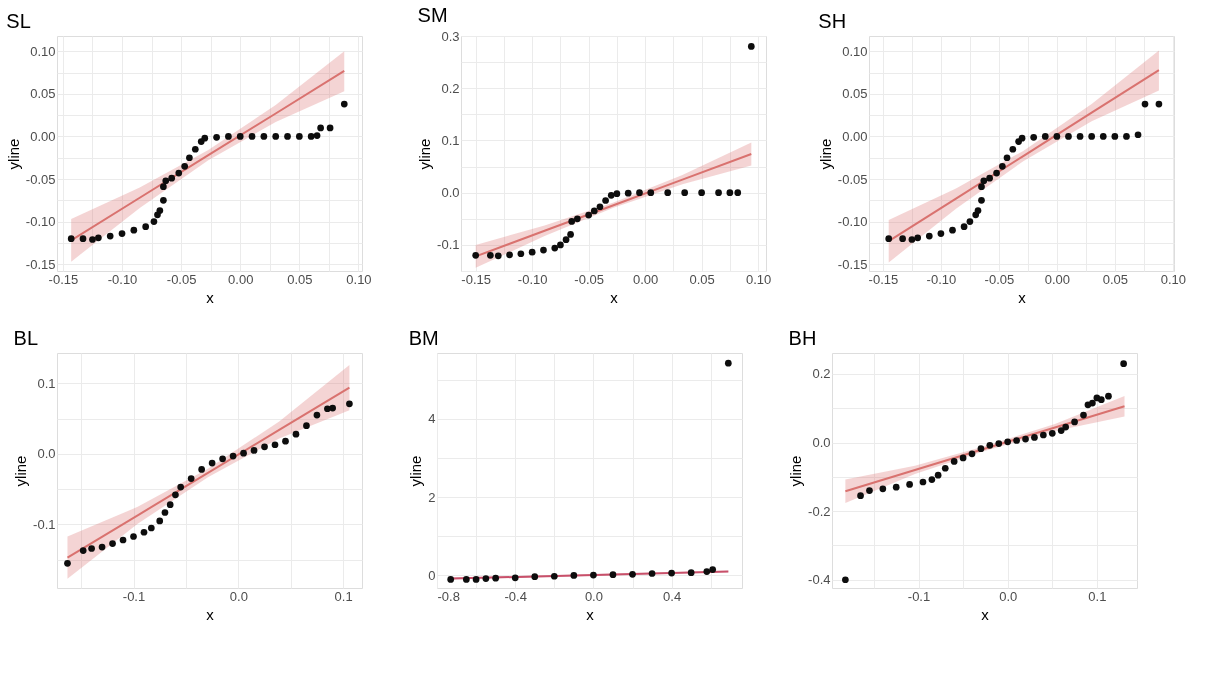 Image resolution: width=1216 pixels, height=680 pixels. Describe the element at coordinates (883, 279) in the screenshot. I see `x-tick-label: -0.15` at that location.